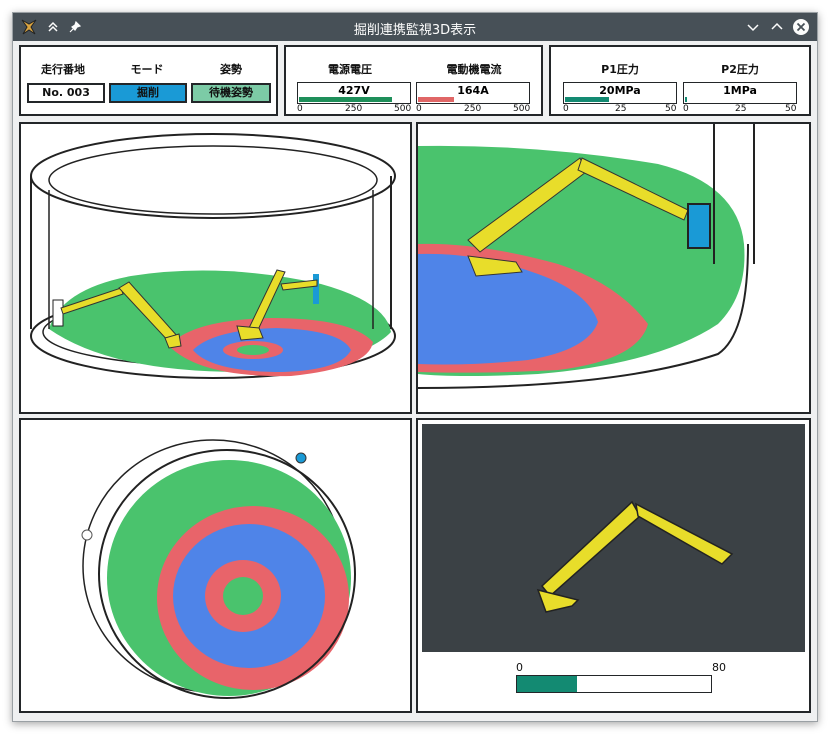 The image size is (837, 741). What do you see at coordinates (354, 109) in the screenshot?
I see `voltage-tick-mid: 250` at bounding box center [354, 109].